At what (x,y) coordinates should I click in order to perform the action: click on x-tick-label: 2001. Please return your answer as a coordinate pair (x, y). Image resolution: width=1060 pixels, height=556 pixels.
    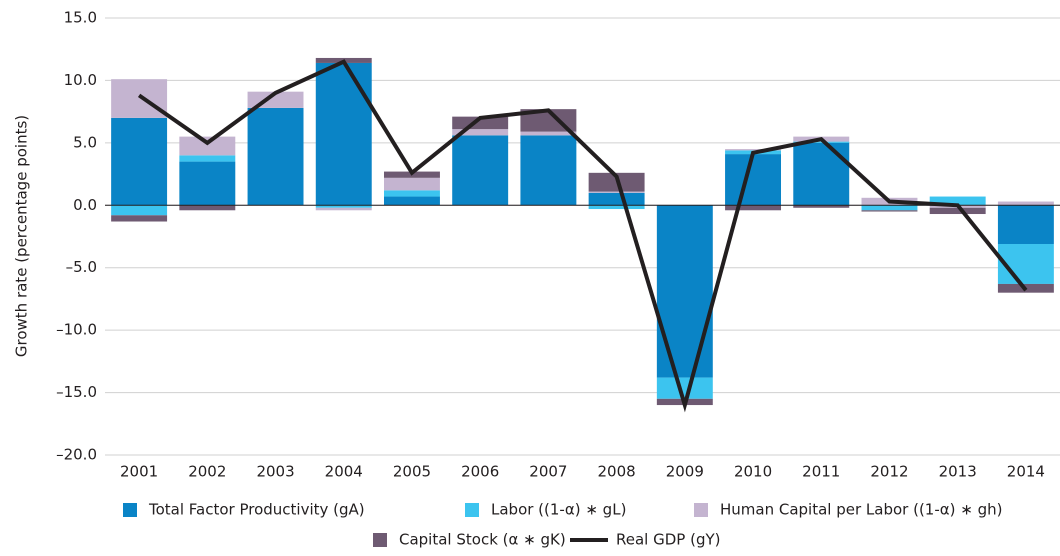
    Looking at the image, I should click on (139, 472).